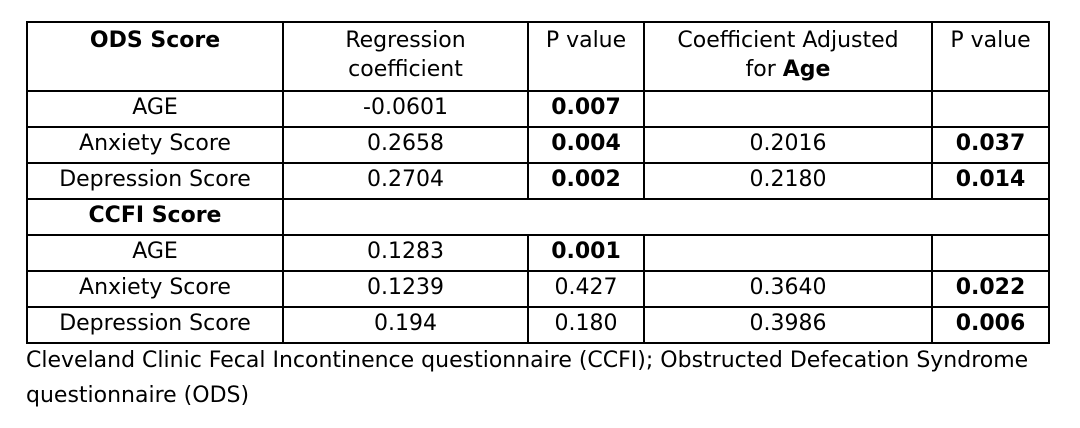  I want to click on regression-coefficient-cell: 0.1239, so click(405, 289).